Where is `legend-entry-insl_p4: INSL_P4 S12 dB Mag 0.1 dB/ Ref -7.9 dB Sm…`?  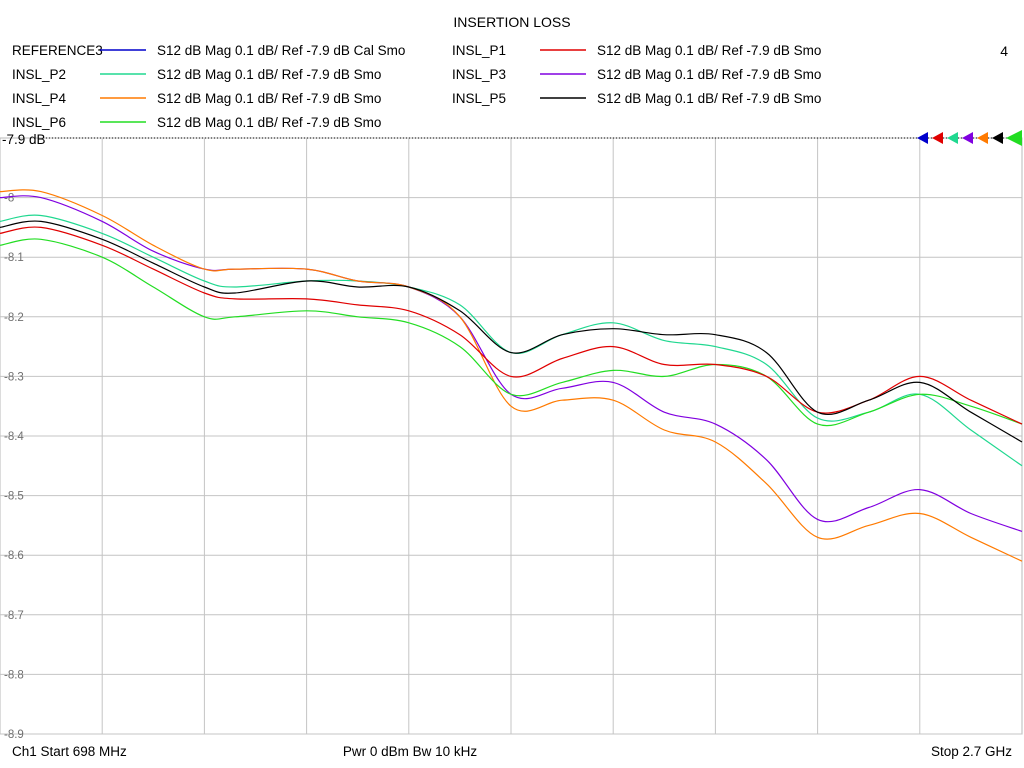
legend-entry-insl_p4: INSL_P4 S12 dB Mag 0.1 dB/ Ref -7.9 dB Sm… is located at coordinates (196, 98).